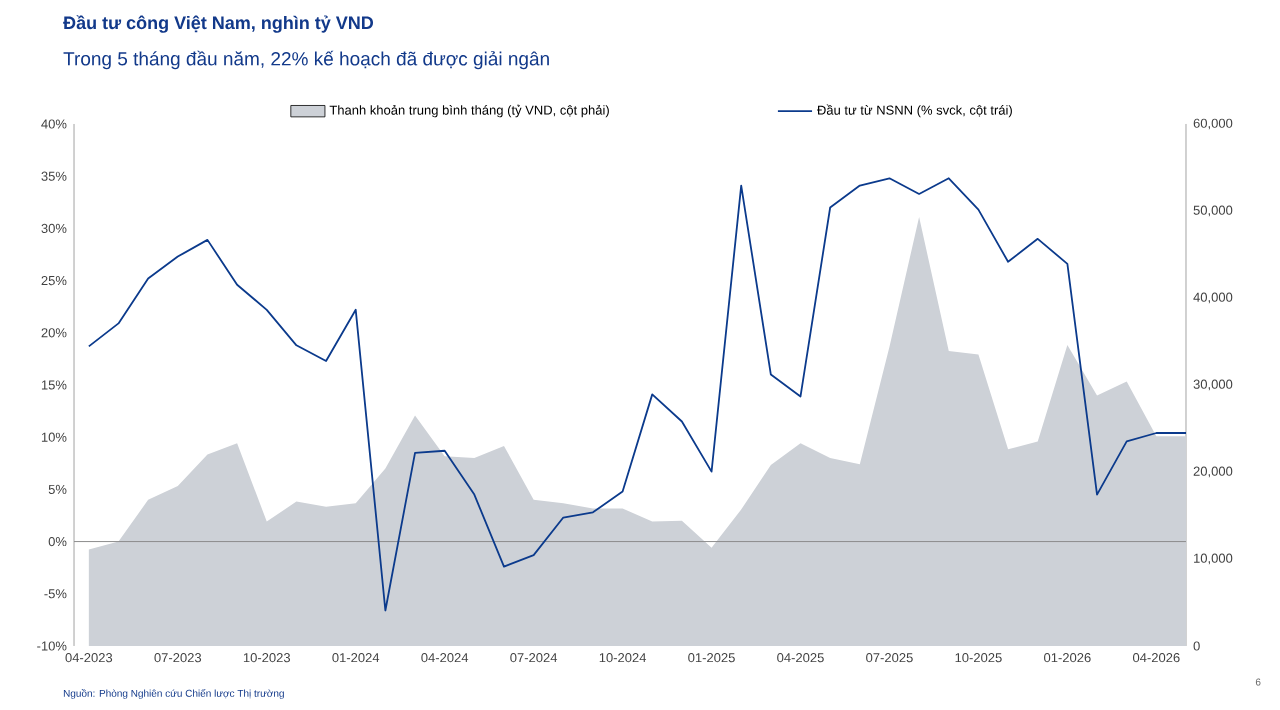 The image size is (1280, 710). What do you see at coordinates (306, 60) in the screenshot?
I see `chart-subtitle: Trong 5 tháng đầu năm, 22% kế hoạch đã được giải ngân` at bounding box center [306, 60].